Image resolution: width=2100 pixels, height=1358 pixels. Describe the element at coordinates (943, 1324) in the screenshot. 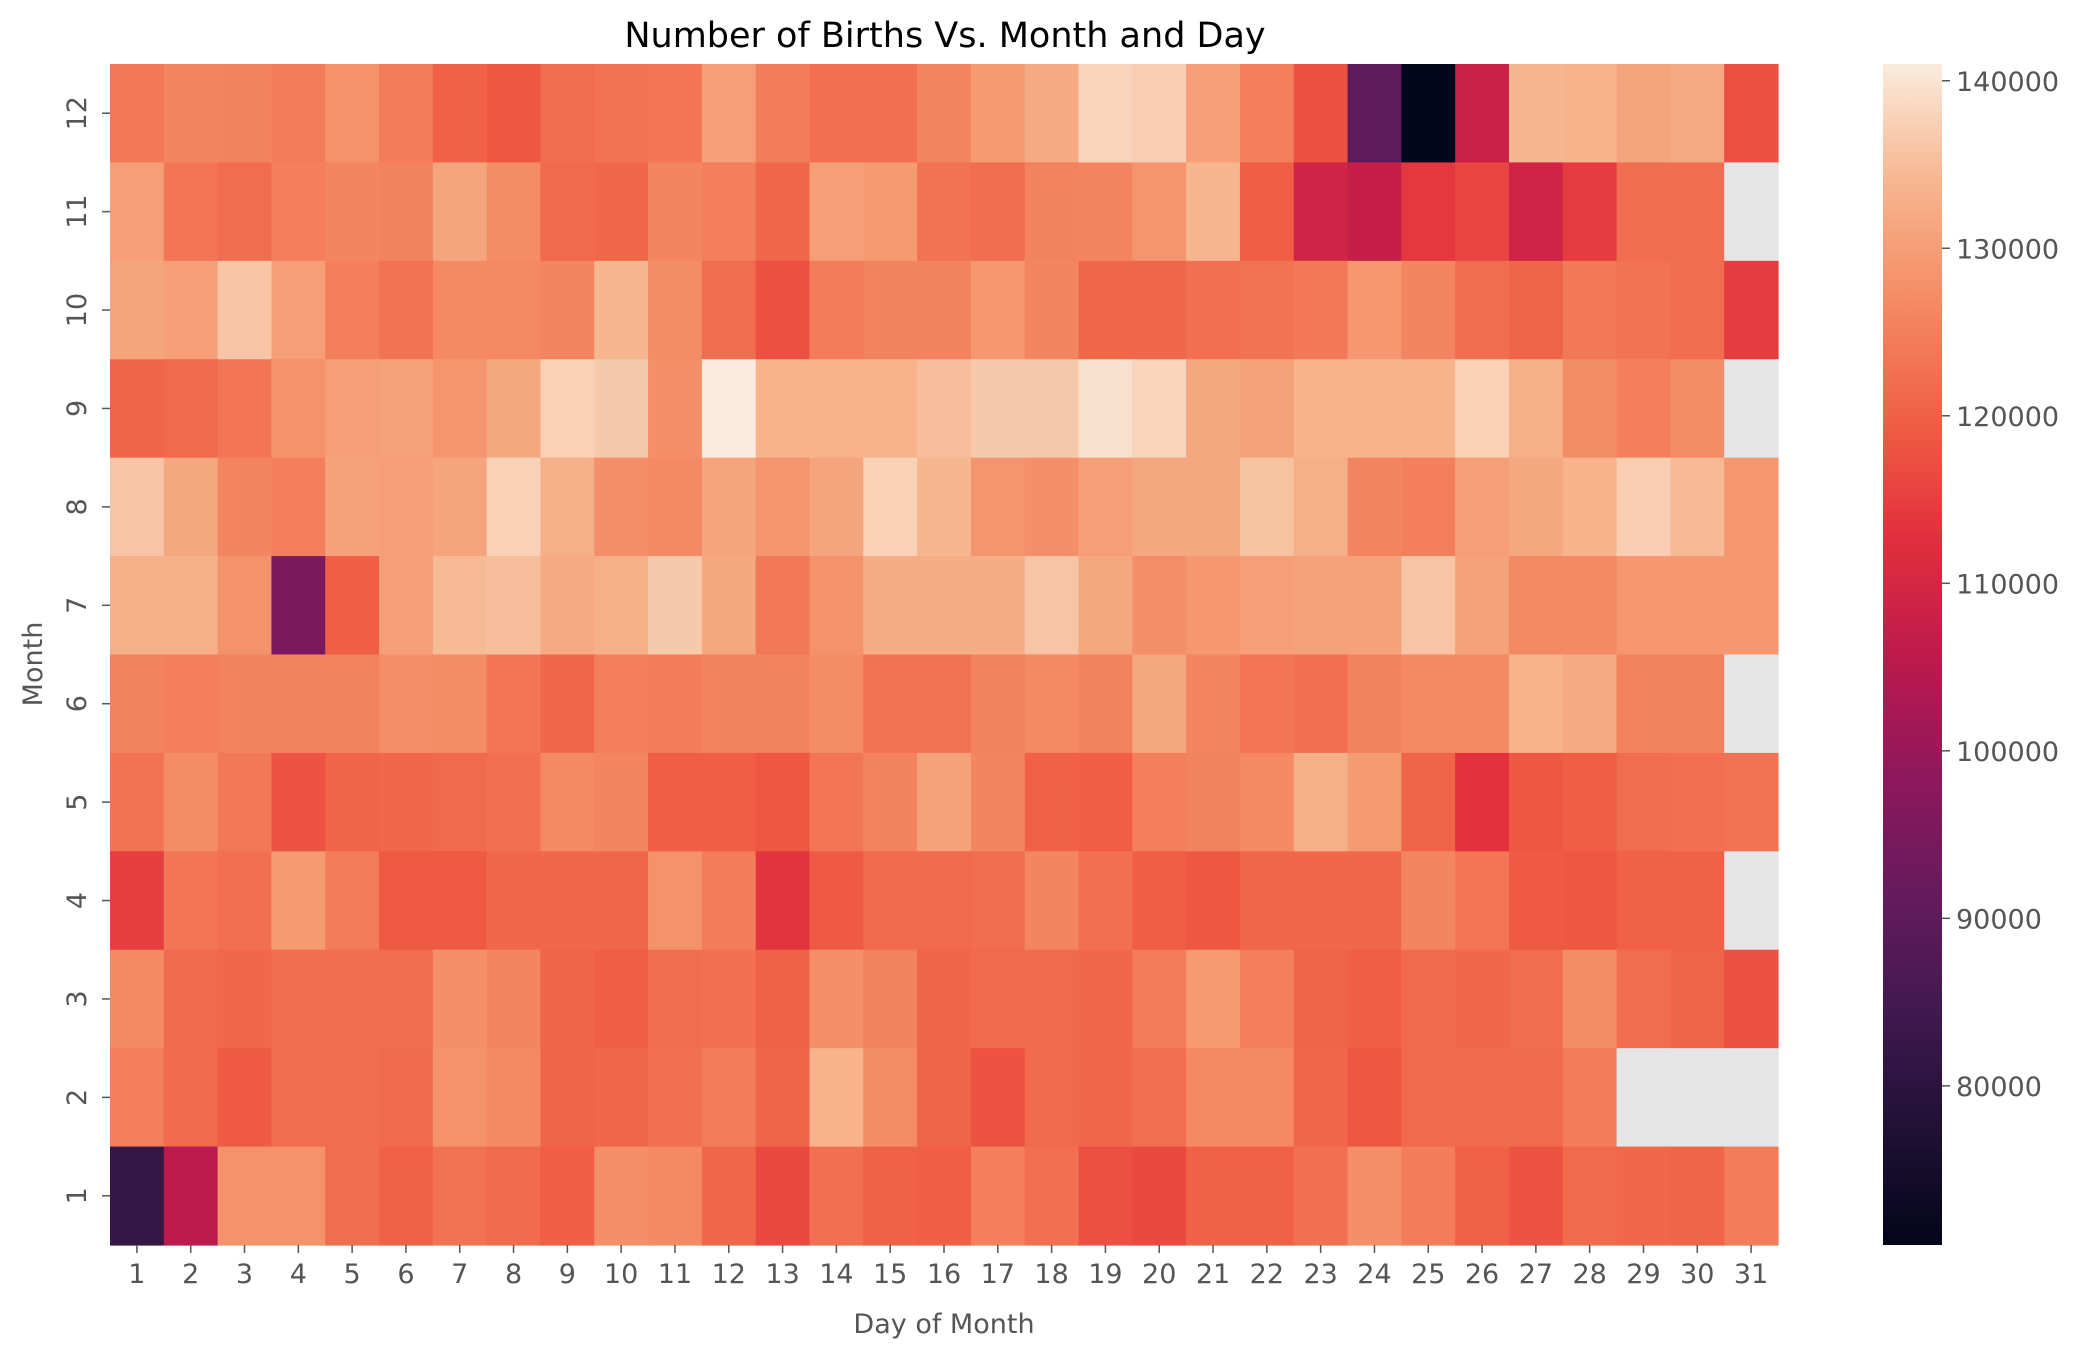

I see `x-axis-label: Day of Month` at that location.